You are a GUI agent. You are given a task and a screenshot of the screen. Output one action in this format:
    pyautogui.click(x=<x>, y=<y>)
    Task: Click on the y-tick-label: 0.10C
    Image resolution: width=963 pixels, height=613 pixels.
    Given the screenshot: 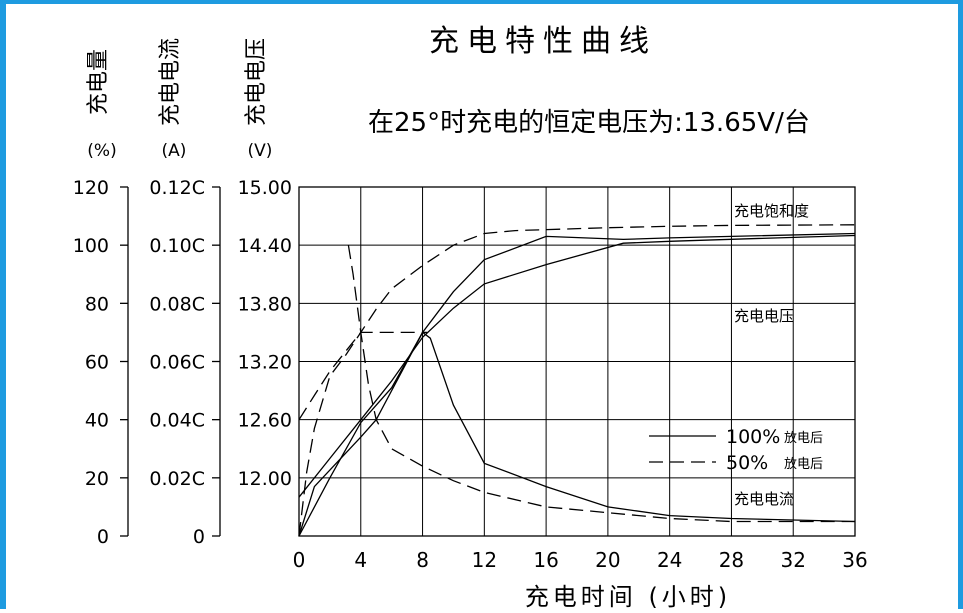 What is the action you would take?
    pyautogui.click(x=177, y=246)
    